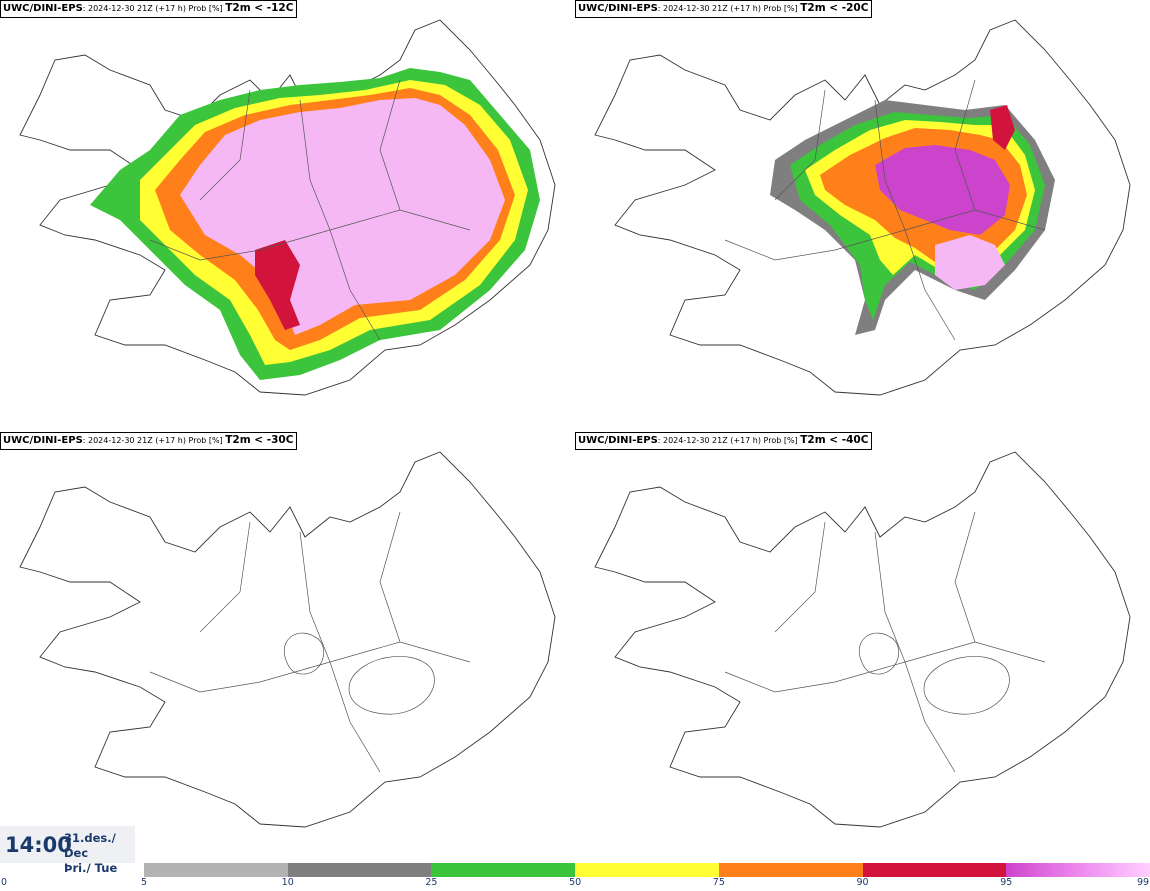 The width and height of the screenshot is (1150, 891). Describe the element at coordinates (144, 882) in the screenshot. I see `colorbar-tick-label: 5` at that location.